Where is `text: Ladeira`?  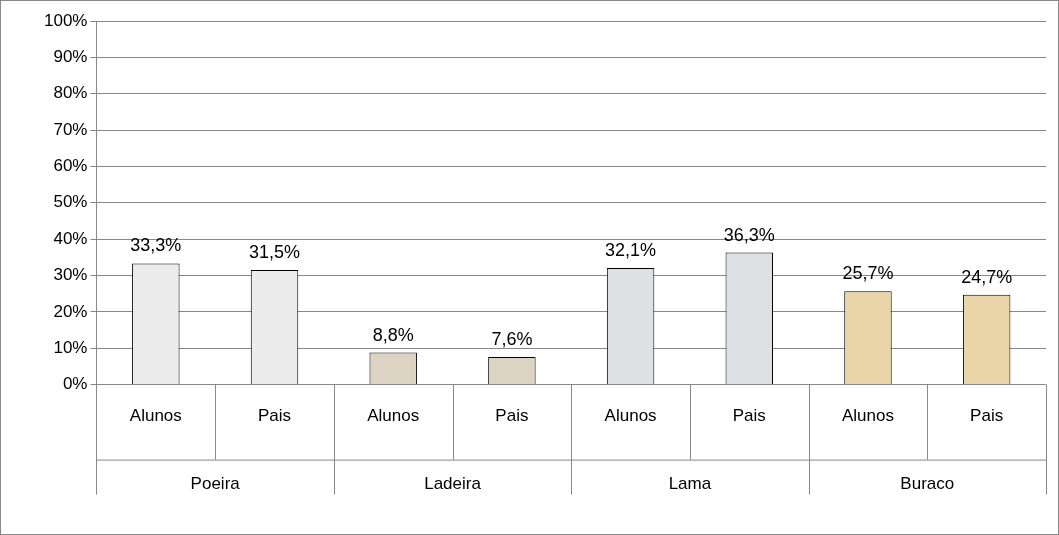 text: Ladeira is located at coordinates (453, 484).